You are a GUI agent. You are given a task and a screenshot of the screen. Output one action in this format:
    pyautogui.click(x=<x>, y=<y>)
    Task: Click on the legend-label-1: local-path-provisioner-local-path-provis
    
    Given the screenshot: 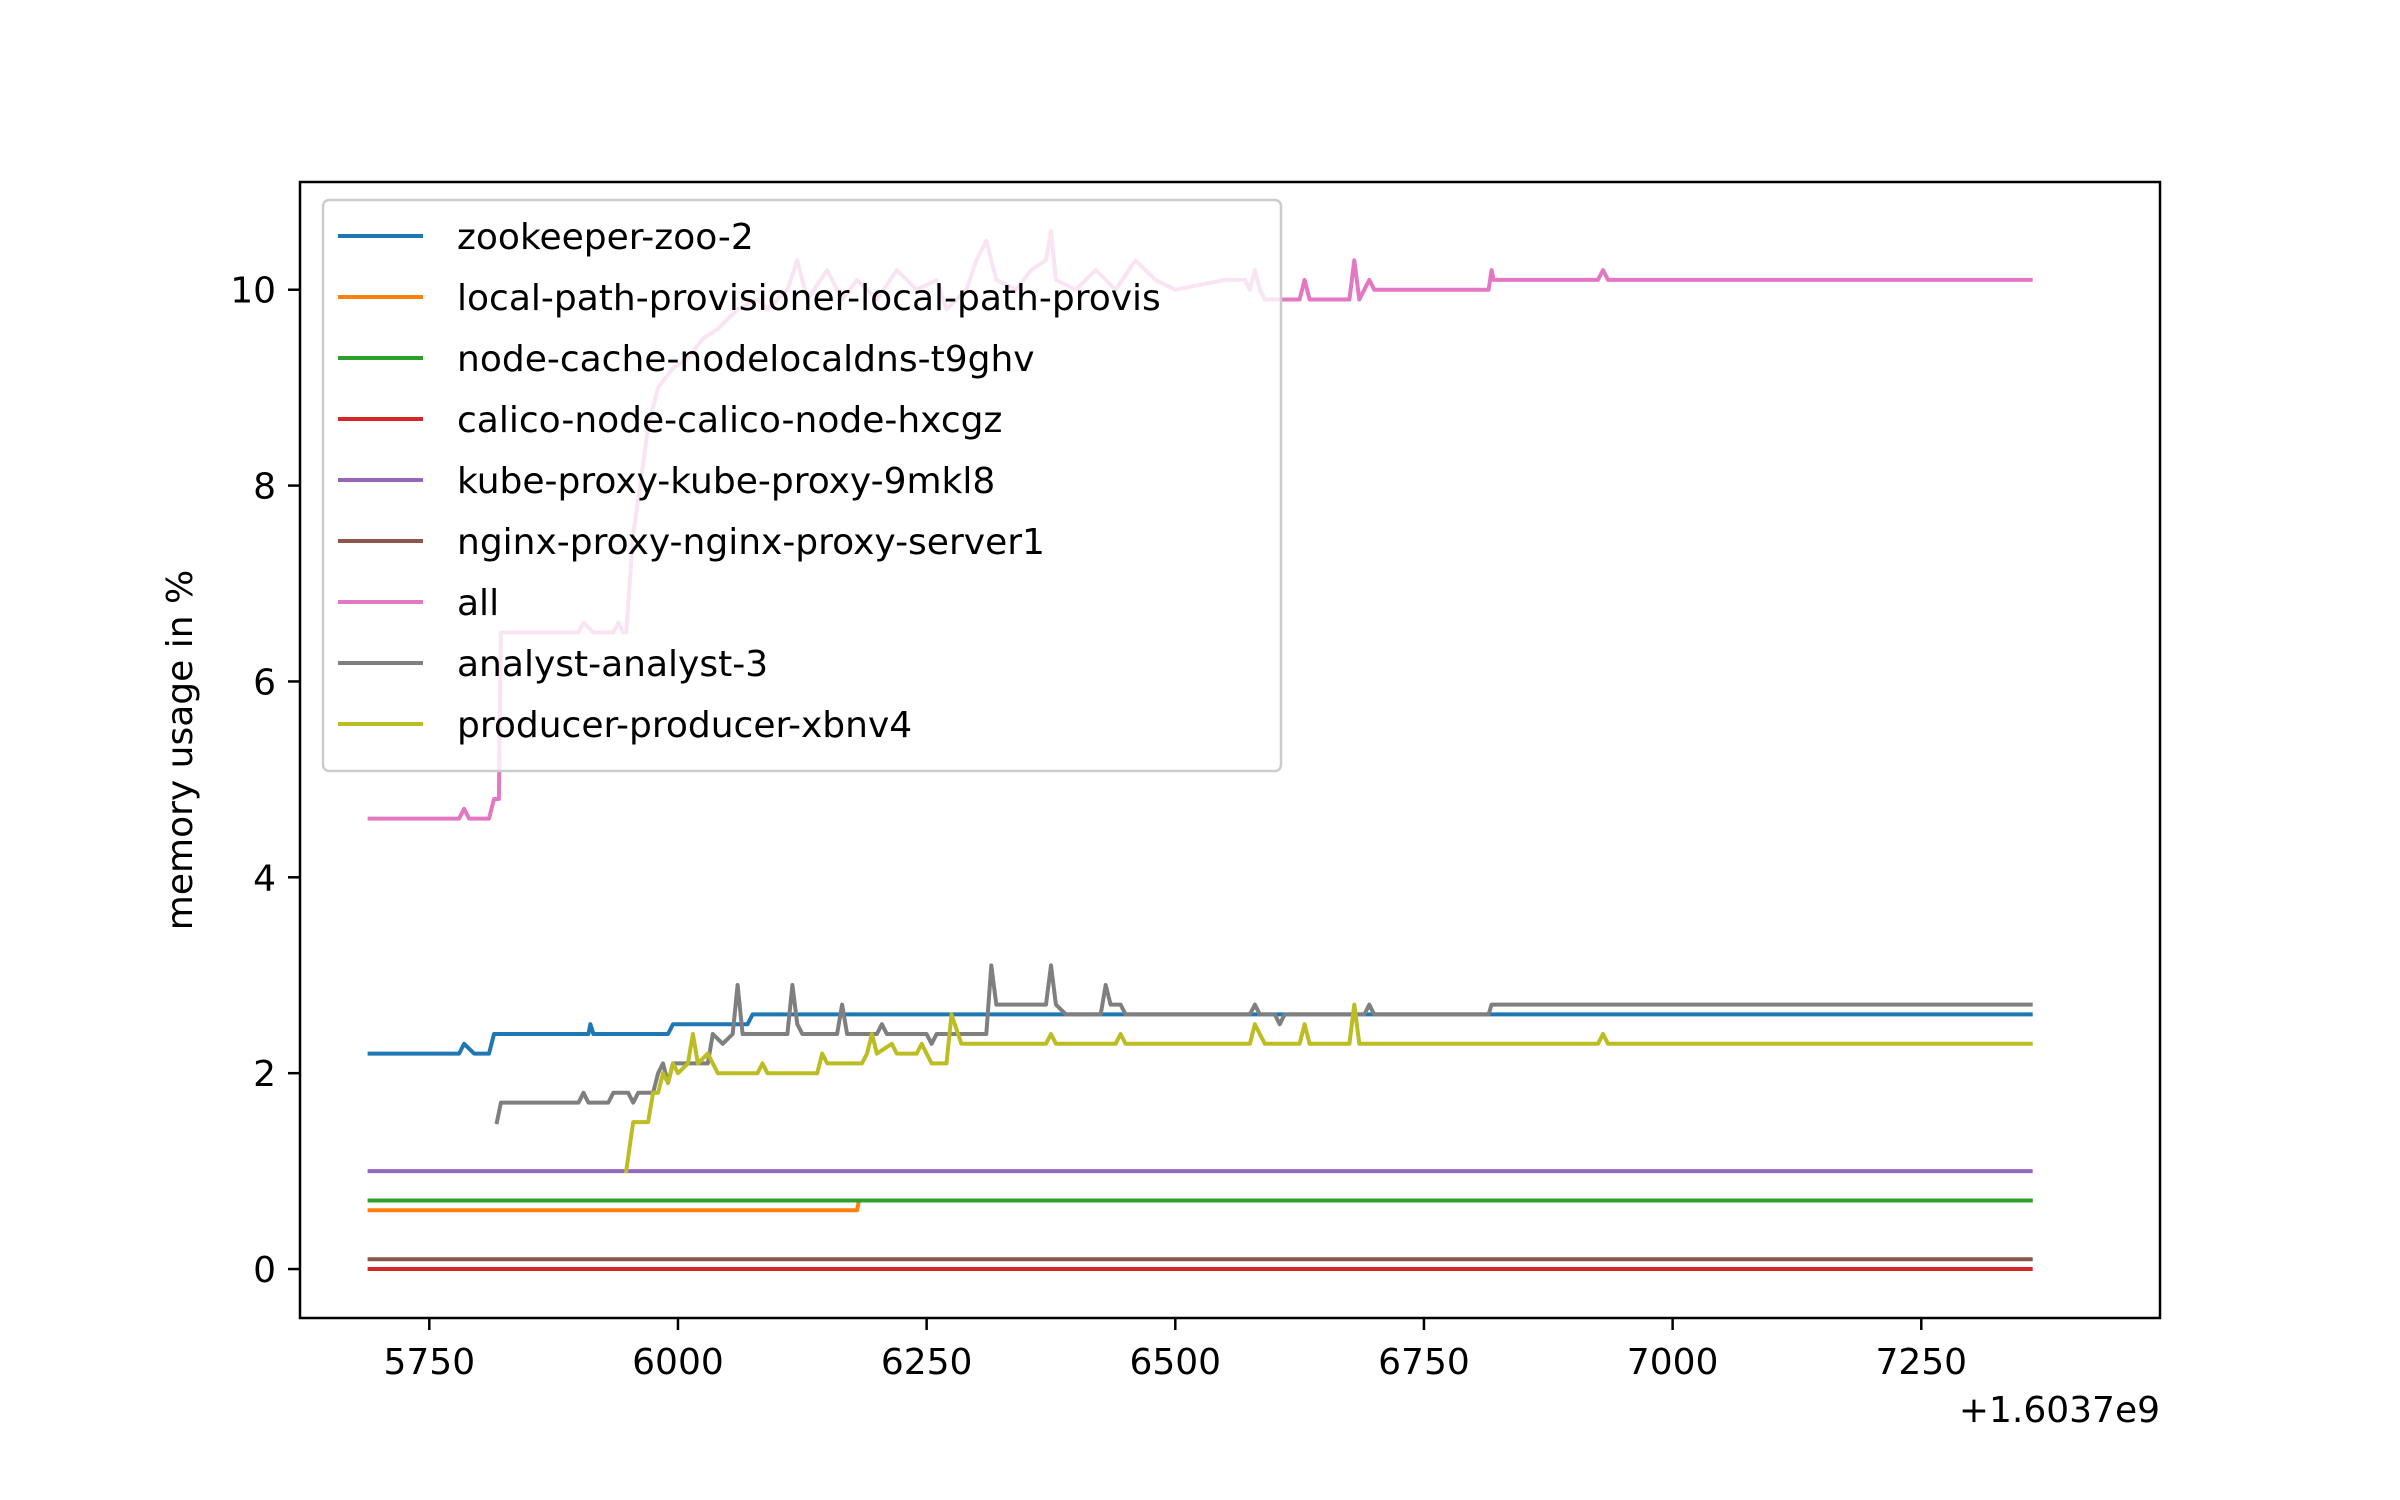 What is the action you would take?
    pyautogui.click(x=809, y=298)
    